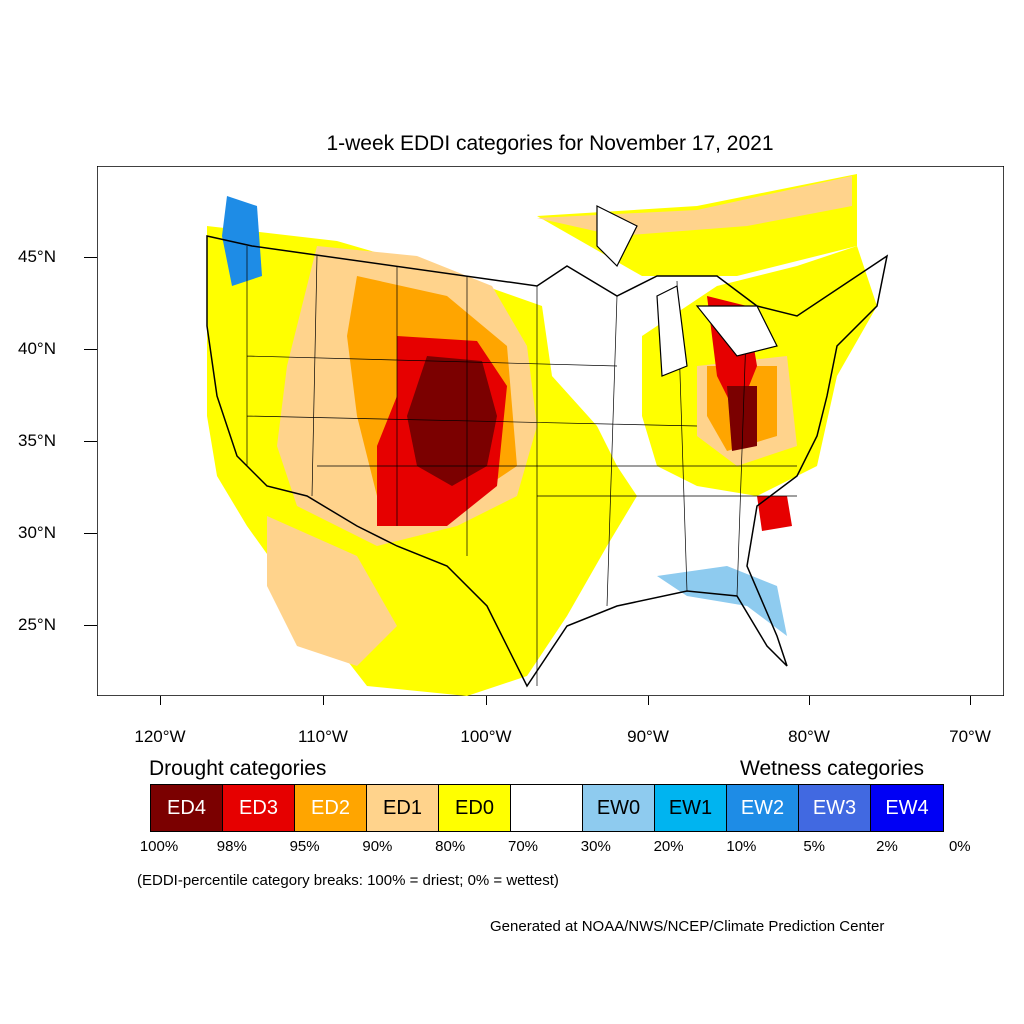 This screenshot has height=1024, width=1024. What do you see at coordinates (37, 440) in the screenshot?
I see `lat-label-35: 35°N` at bounding box center [37, 440].